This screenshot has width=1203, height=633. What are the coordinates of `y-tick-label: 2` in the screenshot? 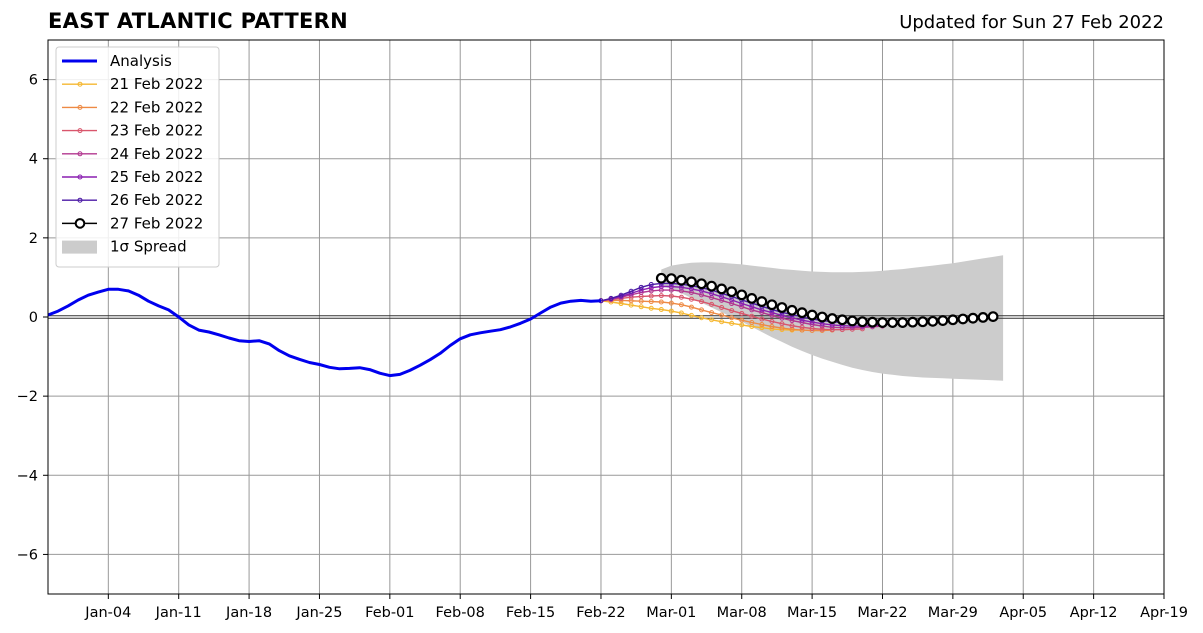 It's located at (33, 239).